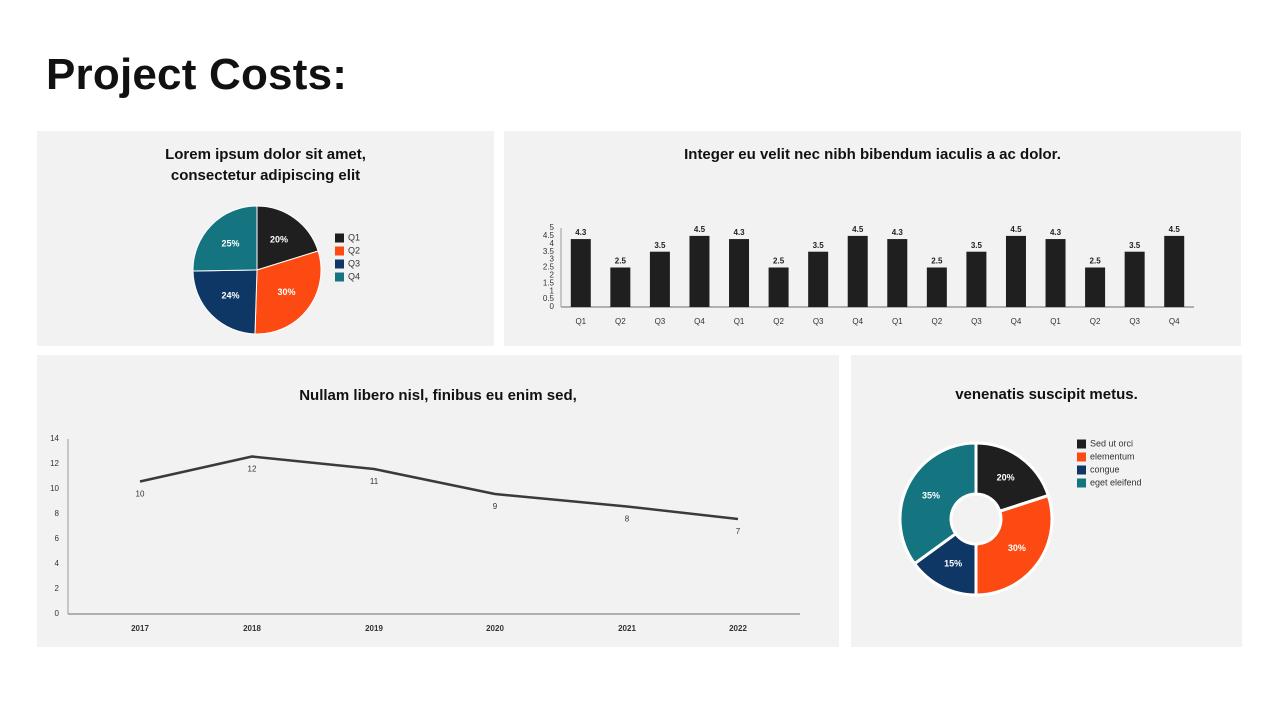  I want to click on line-chart-title: Nullam libero nisl, finibus eu enim sed,, so click(438, 395).